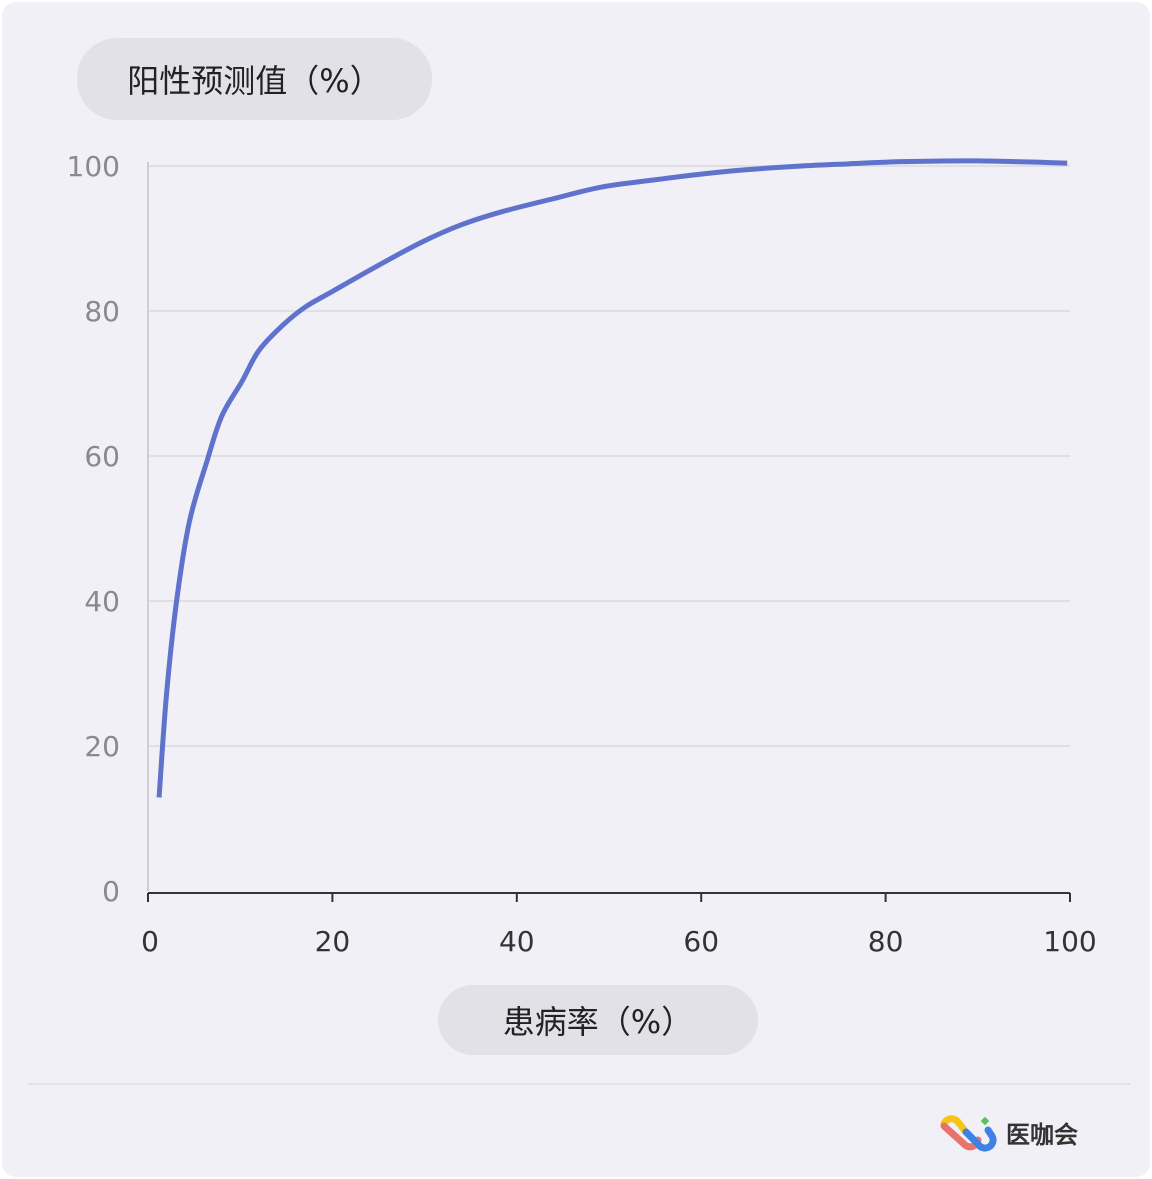 Image resolution: width=1152 pixels, height=1179 pixels. What do you see at coordinates (517, 941) in the screenshot?
I see `x-tick-label: 40` at bounding box center [517, 941].